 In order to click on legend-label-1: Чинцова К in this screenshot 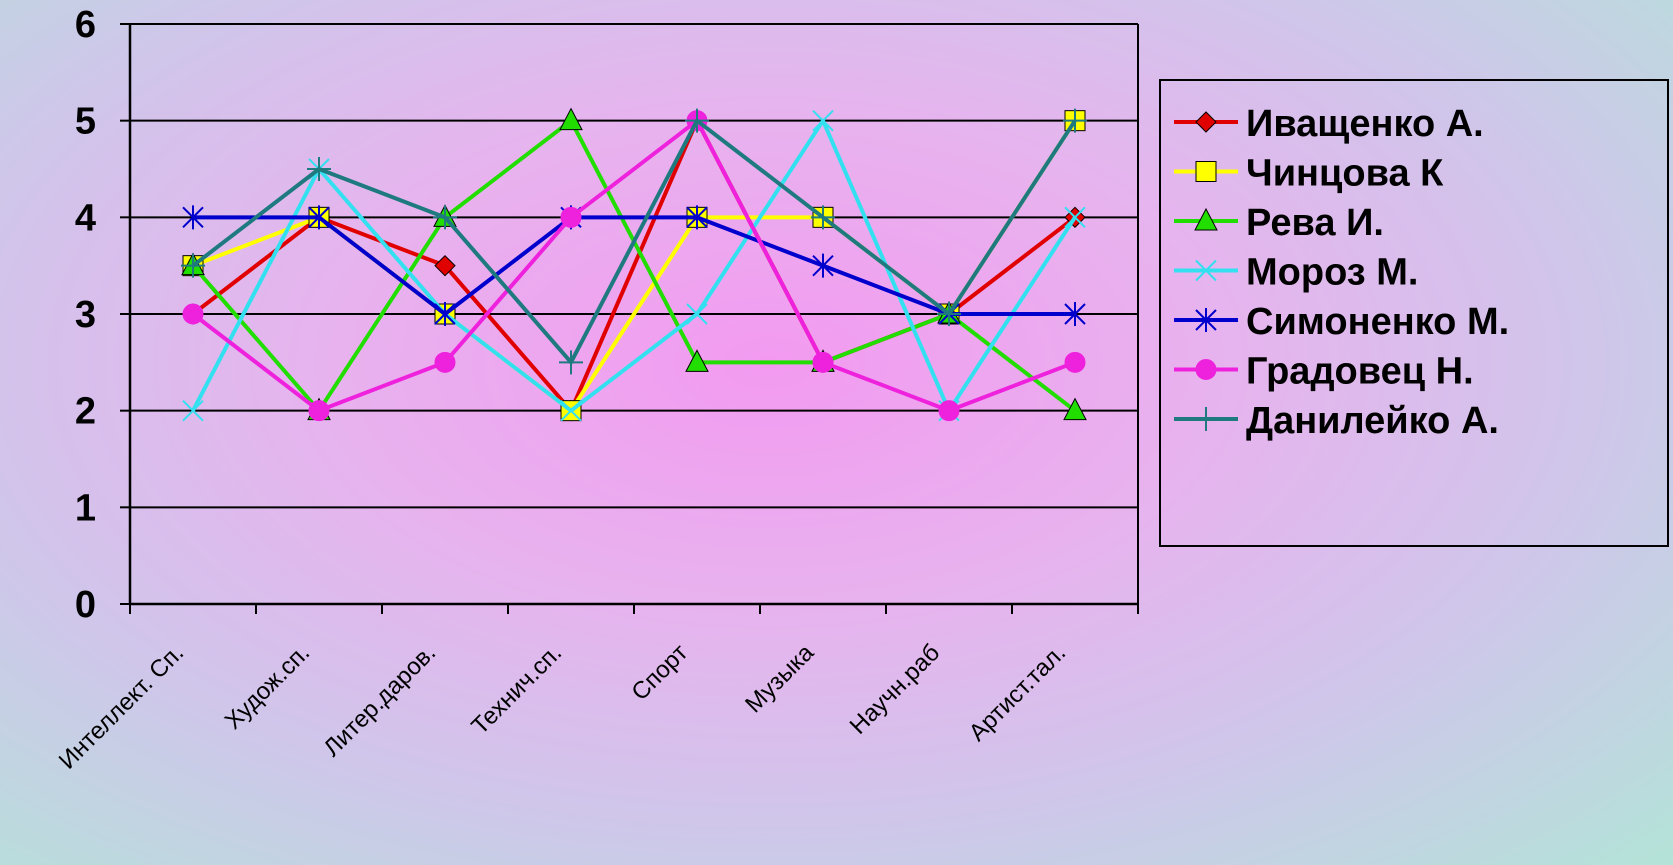, I will do `click(1345, 174)`.